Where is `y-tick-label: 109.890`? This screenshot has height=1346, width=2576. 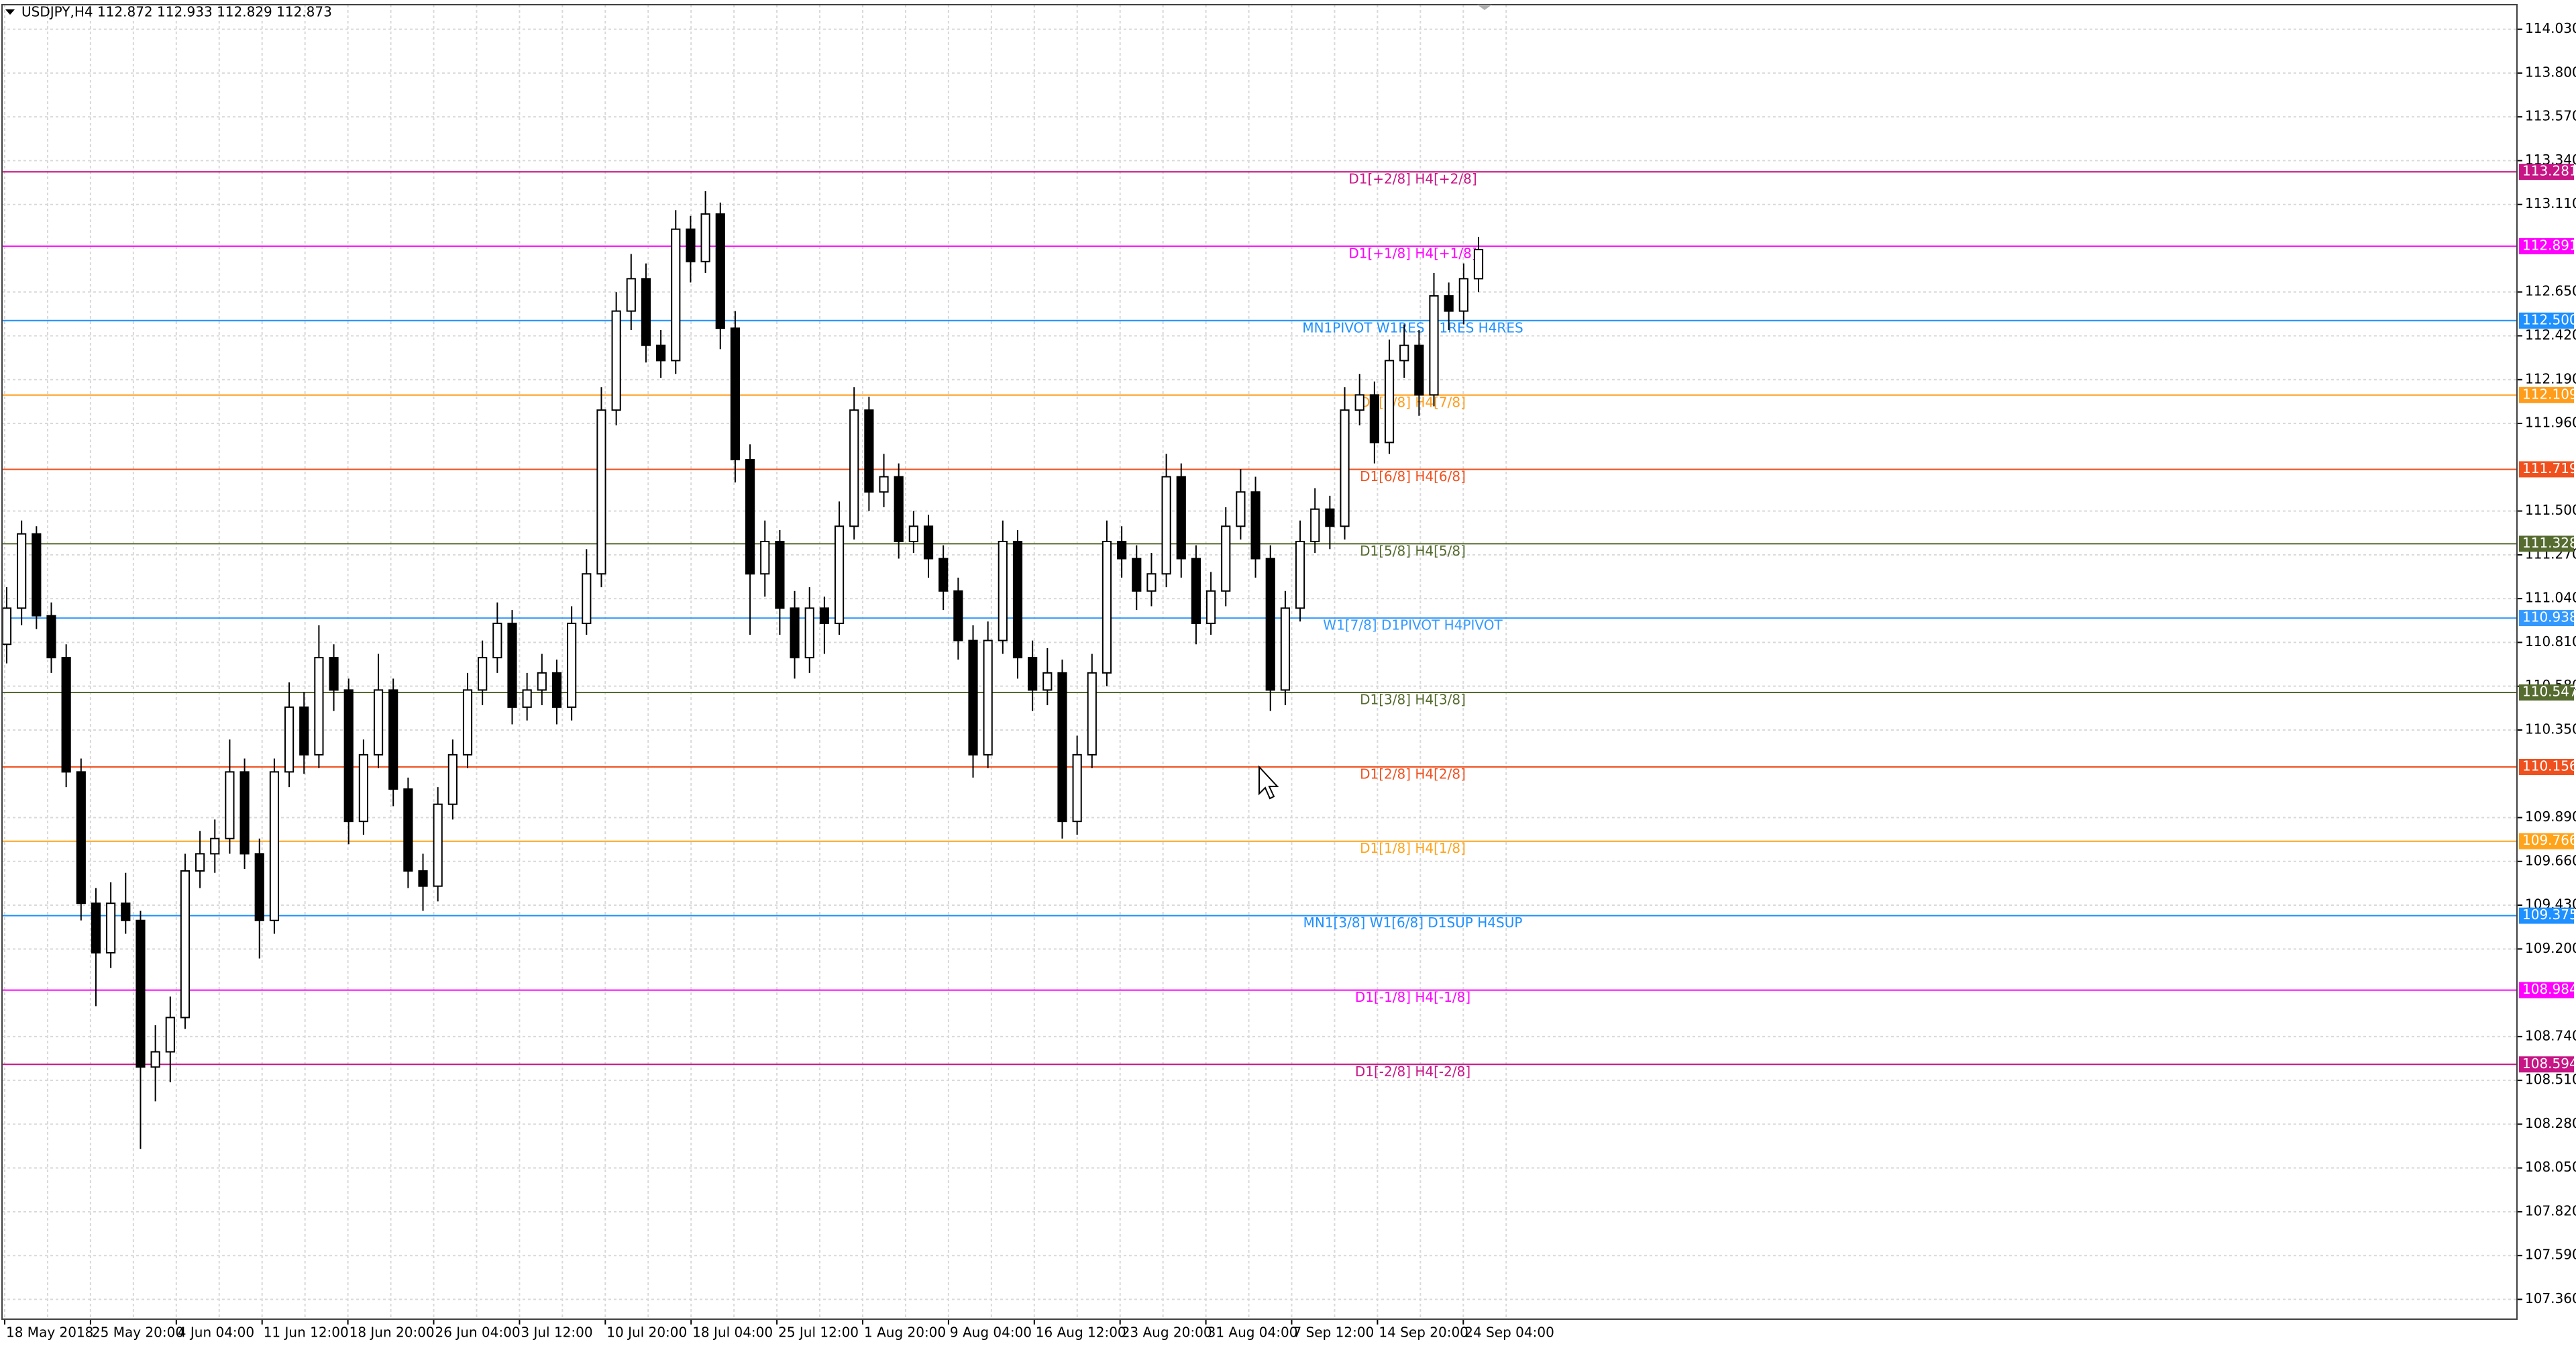
y-tick-label: 109.890 is located at coordinates (2550, 817).